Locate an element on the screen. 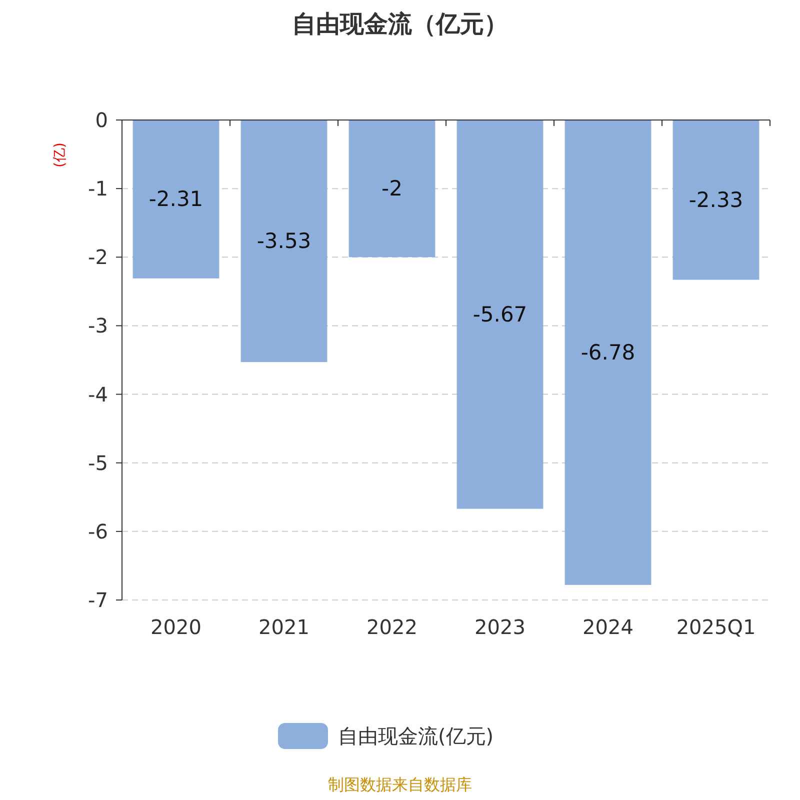  y-tick-label: -6 is located at coordinates (98, 531).